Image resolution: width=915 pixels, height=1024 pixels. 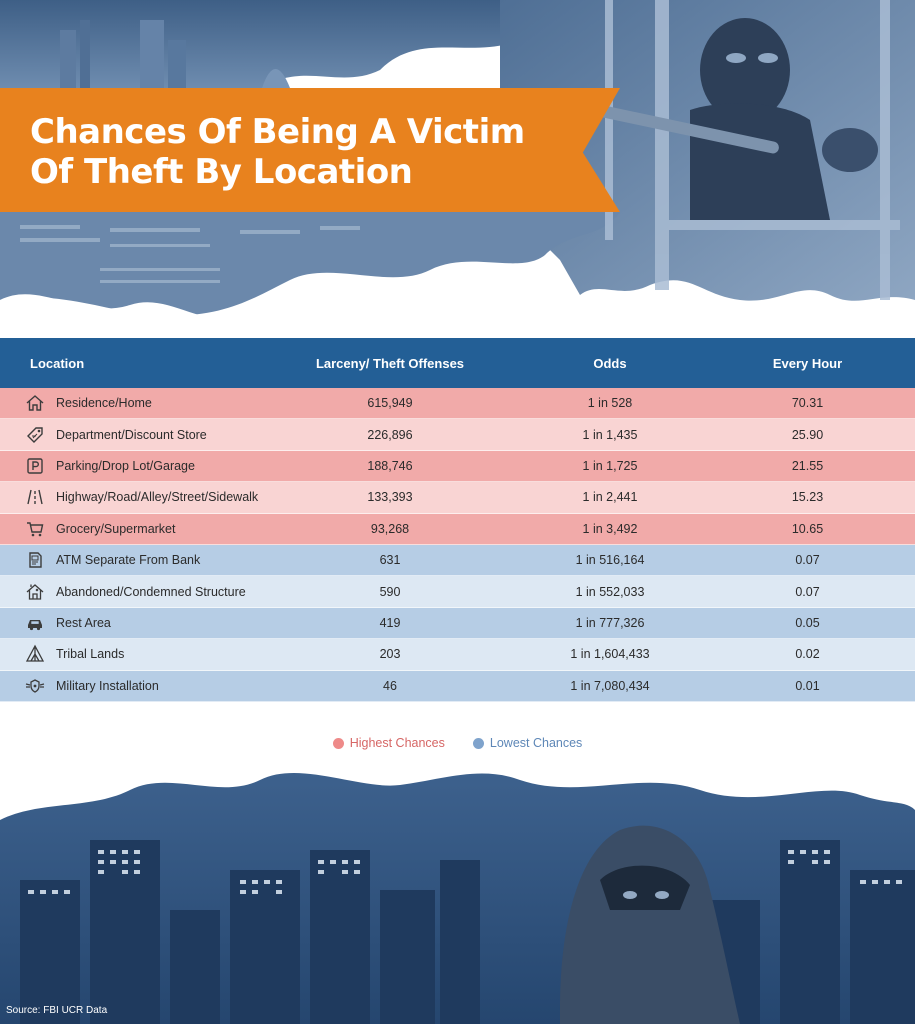 What do you see at coordinates (35, 435) in the screenshot?
I see `price-tag-icon` at bounding box center [35, 435].